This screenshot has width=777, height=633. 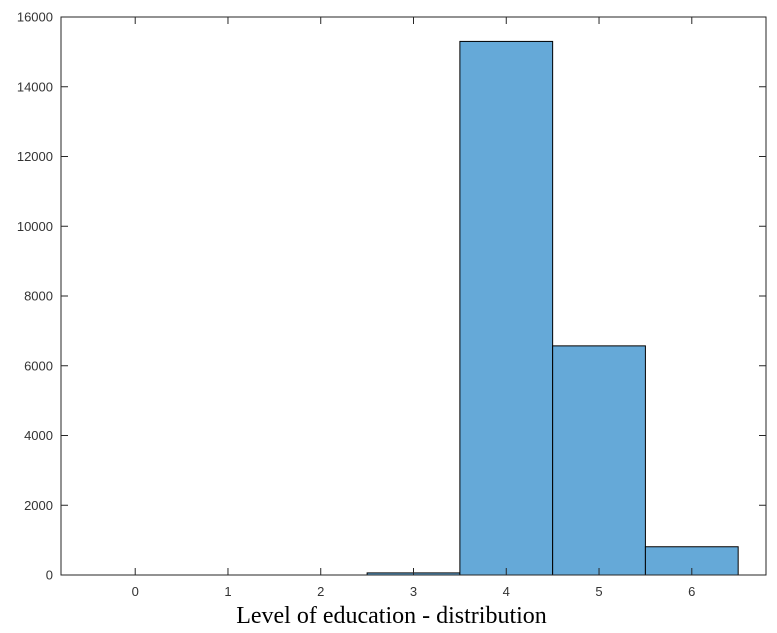 What do you see at coordinates (35, 17) in the screenshot?
I see `y-tick-label: 16000` at bounding box center [35, 17].